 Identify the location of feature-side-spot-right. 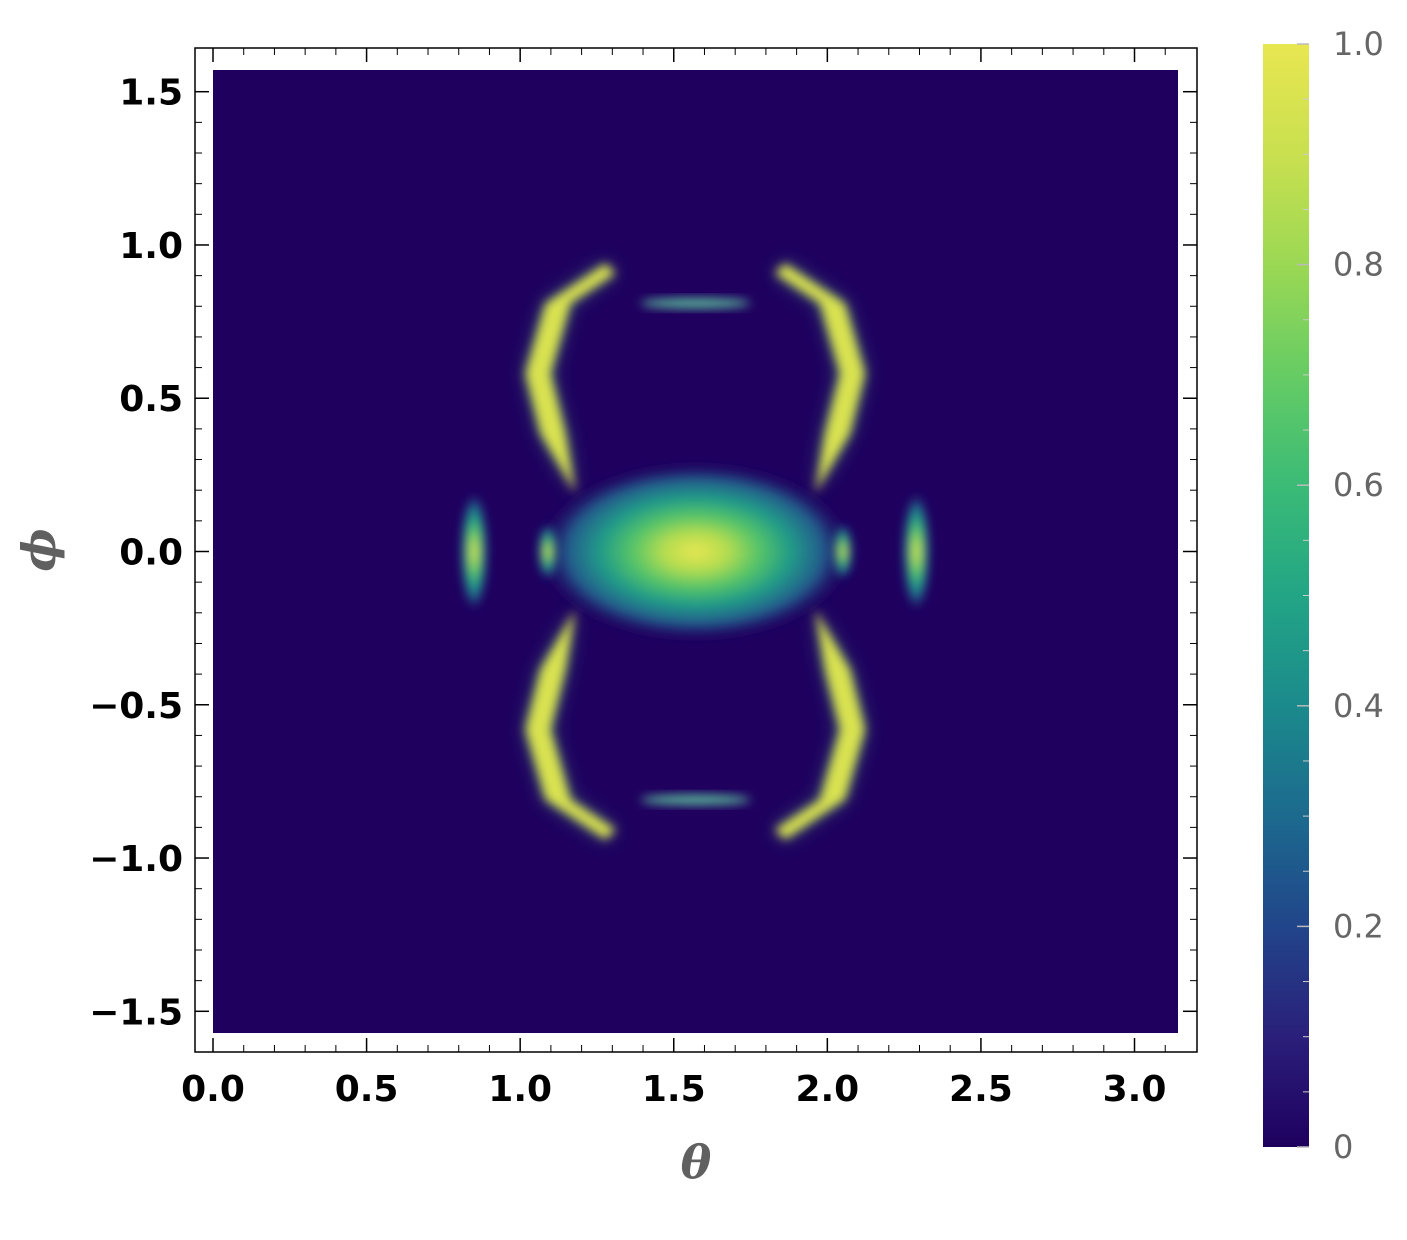
(916, 551).